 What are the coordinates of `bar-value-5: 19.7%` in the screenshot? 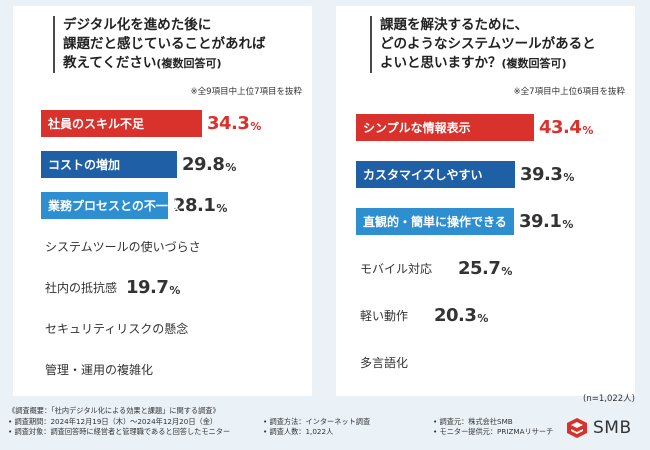 It's located at (153, 287).